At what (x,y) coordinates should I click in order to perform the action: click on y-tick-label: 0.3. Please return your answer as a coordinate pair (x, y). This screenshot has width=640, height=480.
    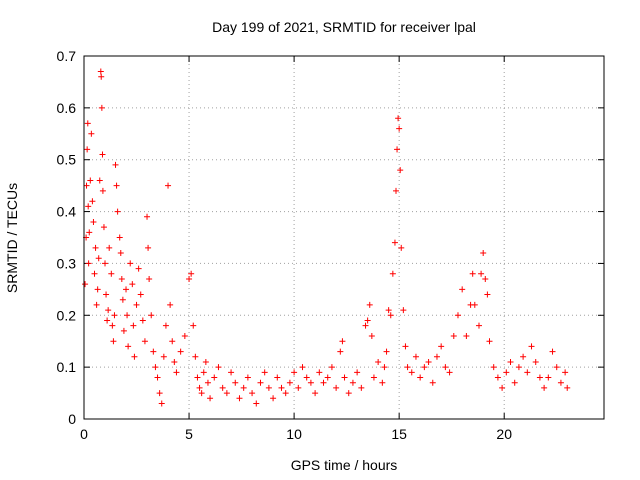
    Looking at the image, I should click on (67, 263).